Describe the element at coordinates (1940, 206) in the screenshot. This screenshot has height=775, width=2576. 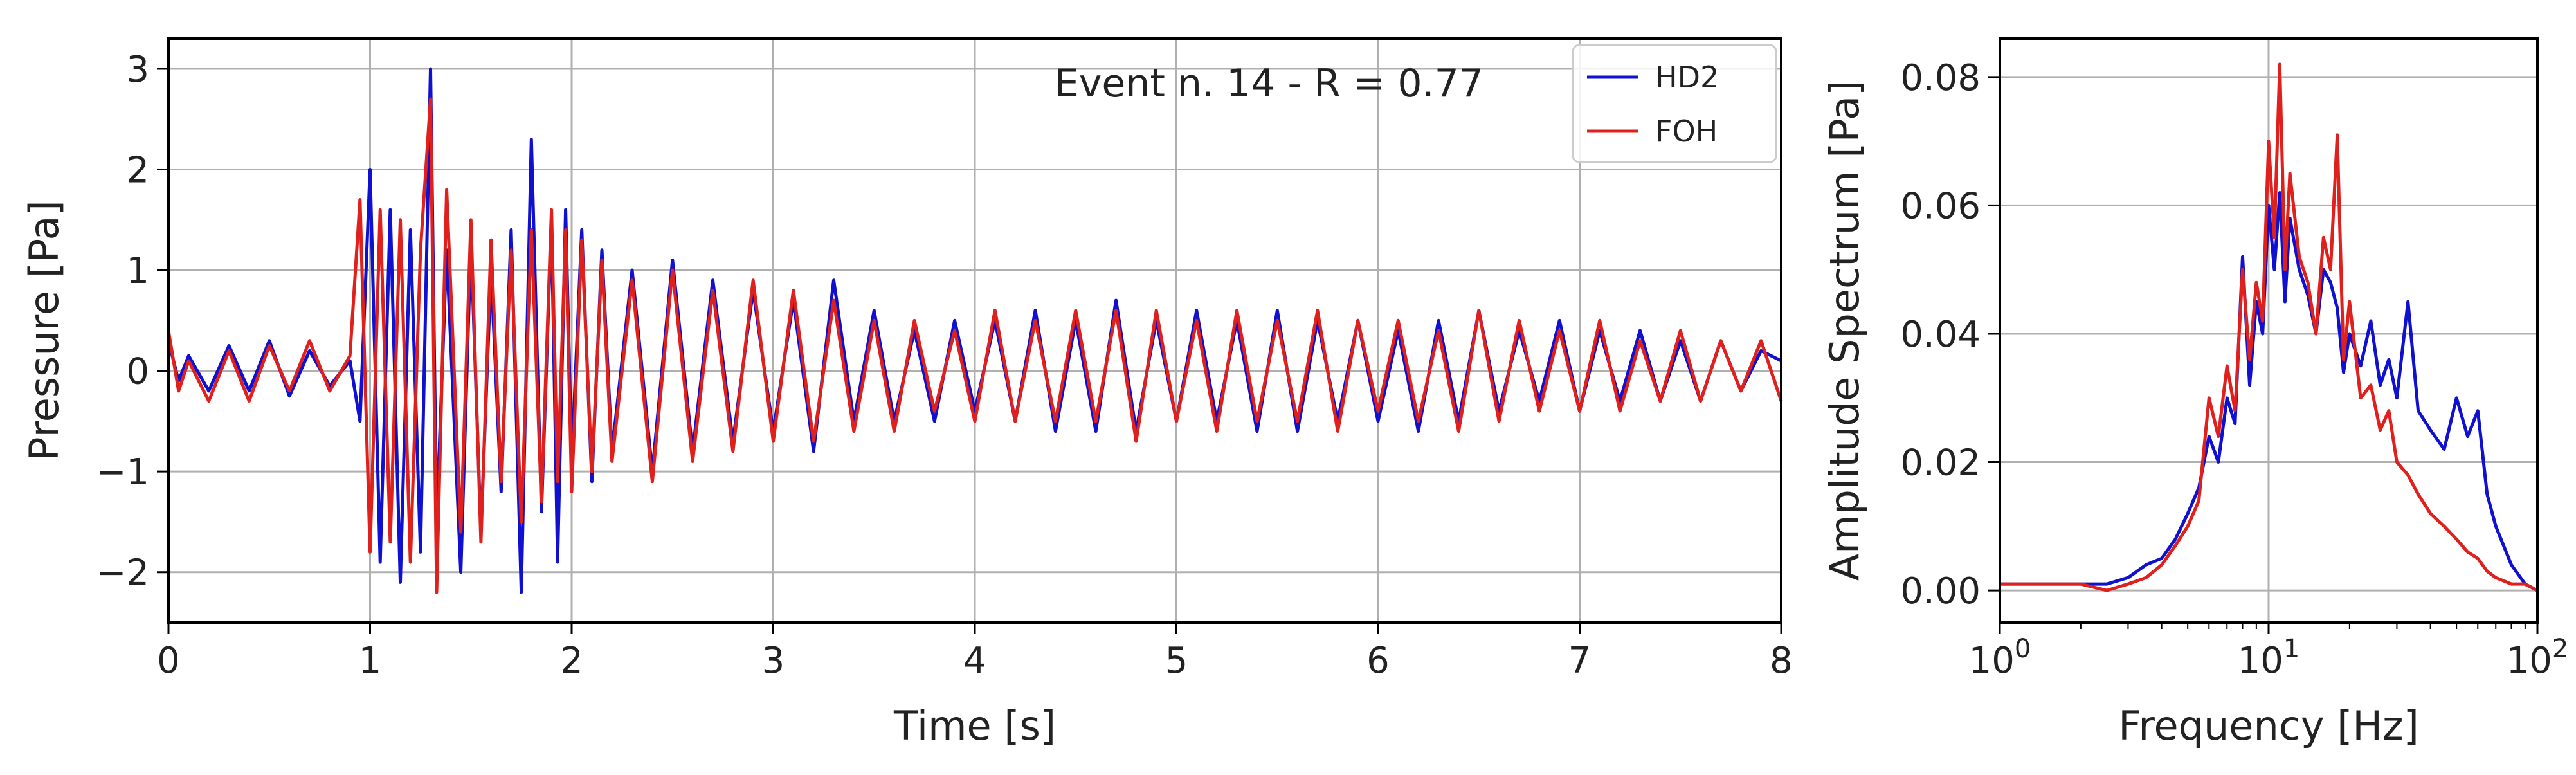
I see `freq-y-tick-label-3: 0.06` at that location.